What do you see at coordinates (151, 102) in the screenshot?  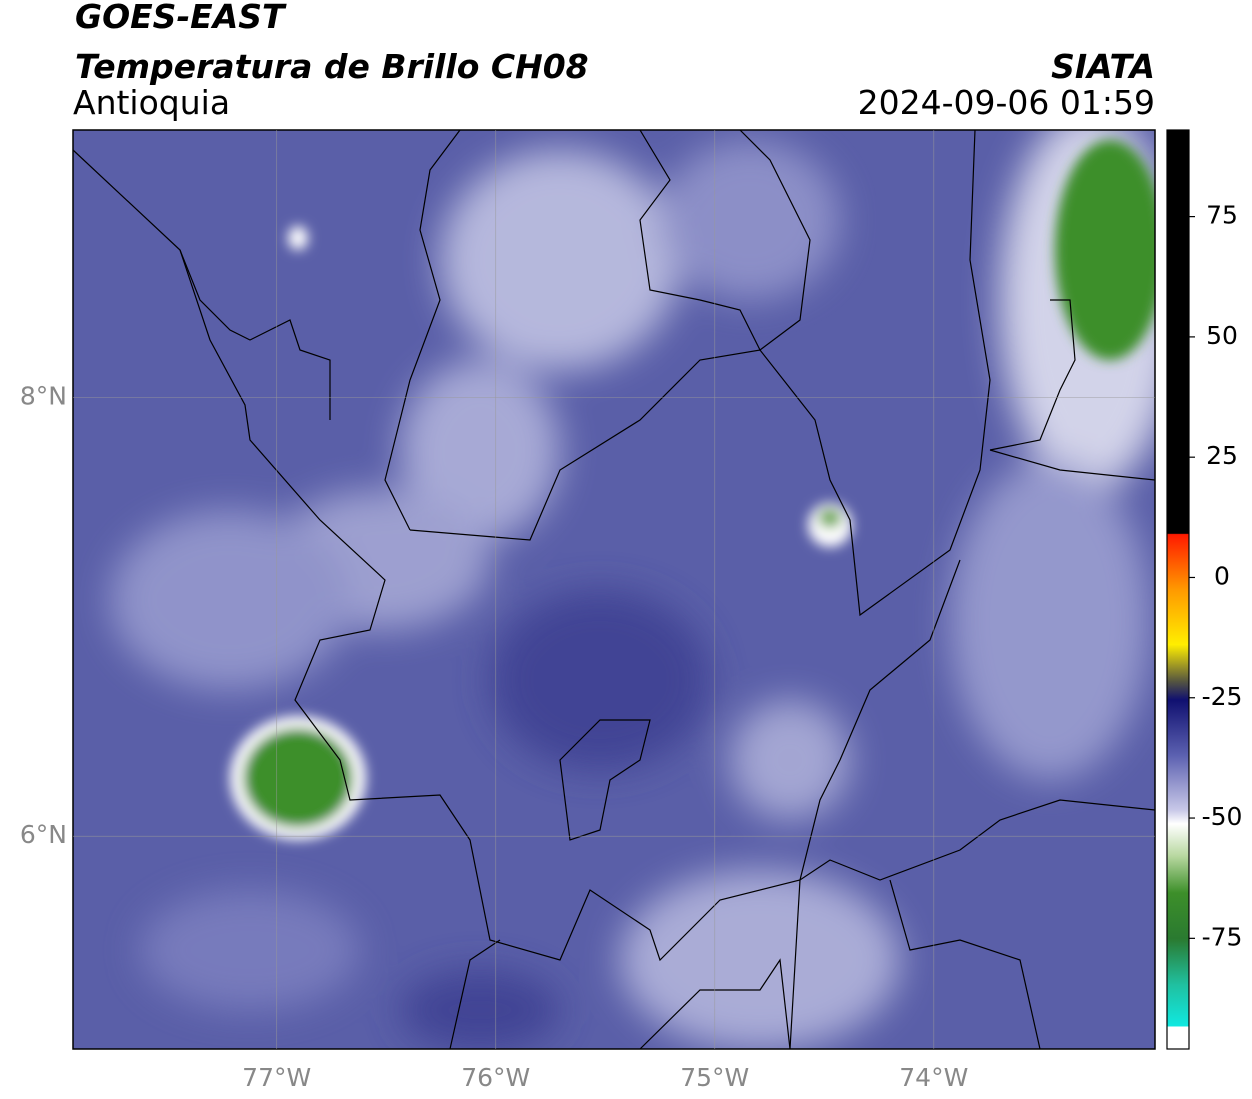 I see `region: Antioquia` at bounding box center [151, 102].